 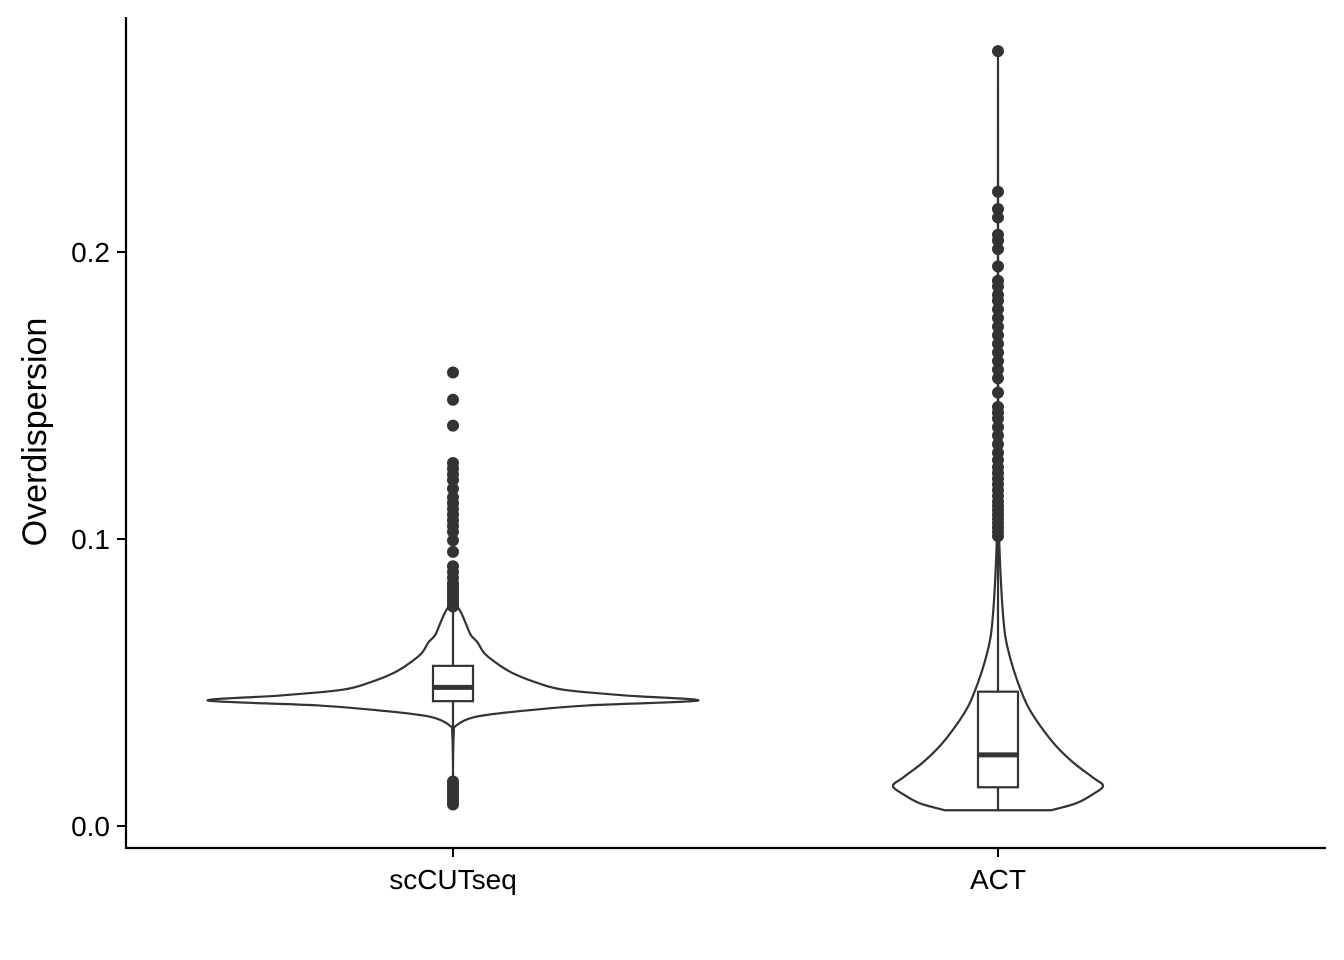 I want to click on box-act, so click(x=998, y=739).